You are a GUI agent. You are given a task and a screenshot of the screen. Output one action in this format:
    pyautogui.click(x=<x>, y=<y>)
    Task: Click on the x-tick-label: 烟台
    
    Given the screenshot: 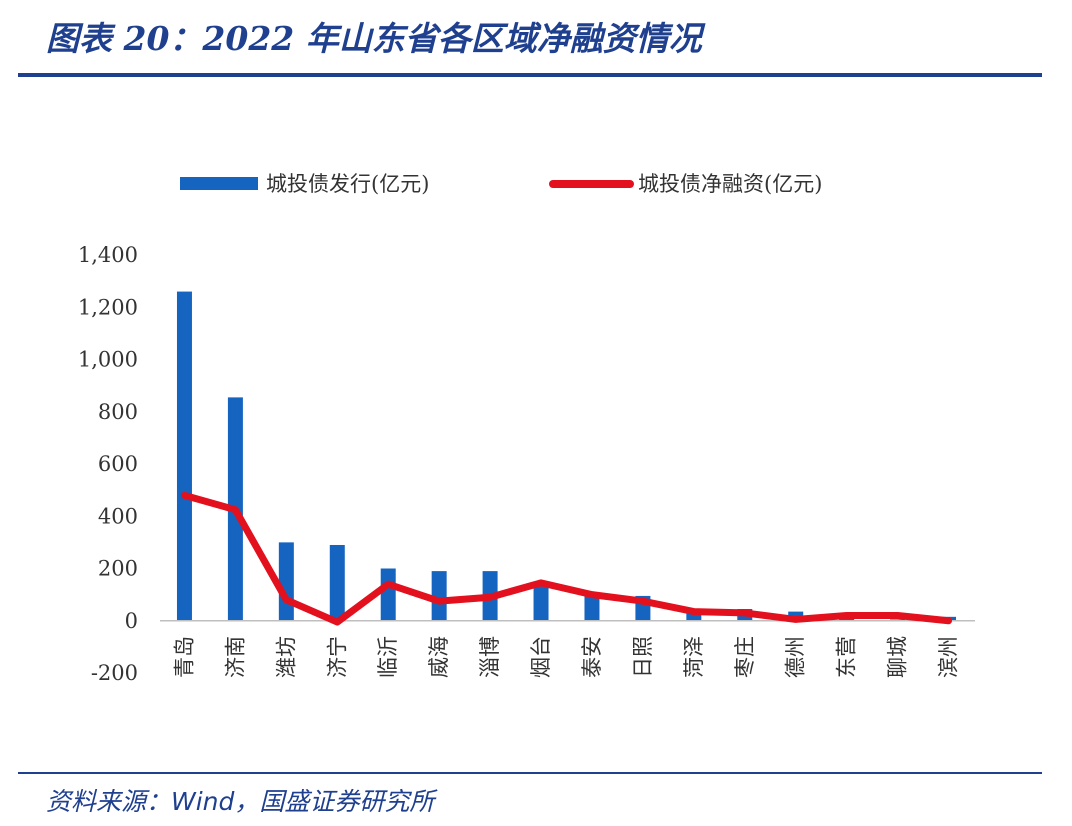 What is the action you would take?
    pyautogui.click(x=541, y=657)
    